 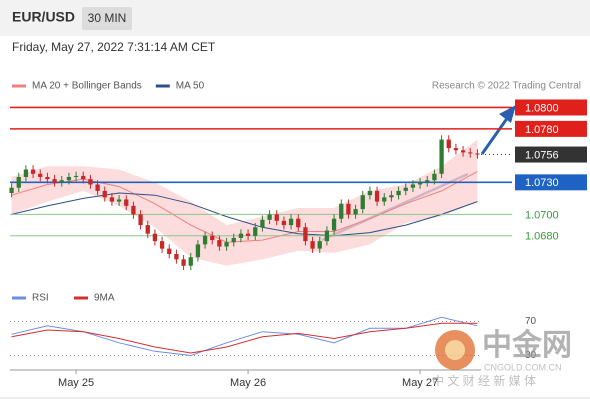 I want to click on legend-label: 9MA, so click(x=104, y=298).